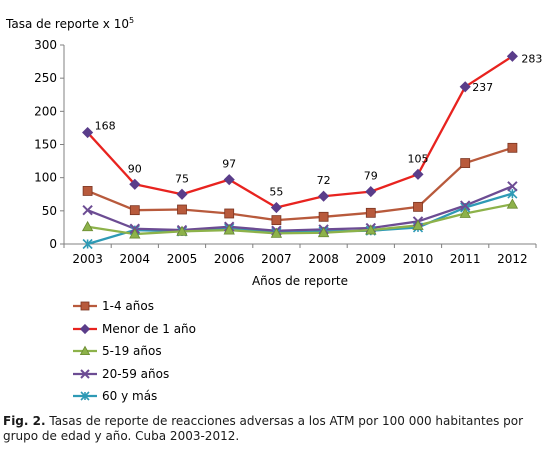  What do you see at coordinates (87, 259) in the screenshot?
I see `x-tick-label: 2003` at bounding box center [87, 259].